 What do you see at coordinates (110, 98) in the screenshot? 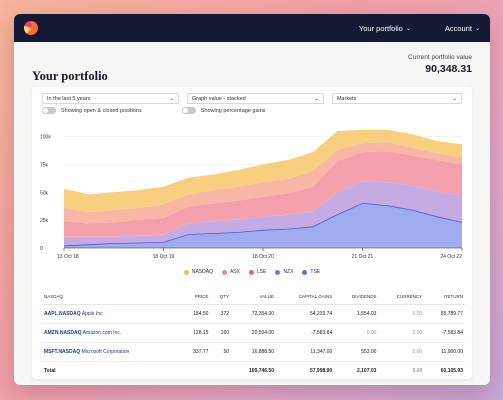
I see `period-select: In the last 5 years ⌄` at bounding box center [110, 98].